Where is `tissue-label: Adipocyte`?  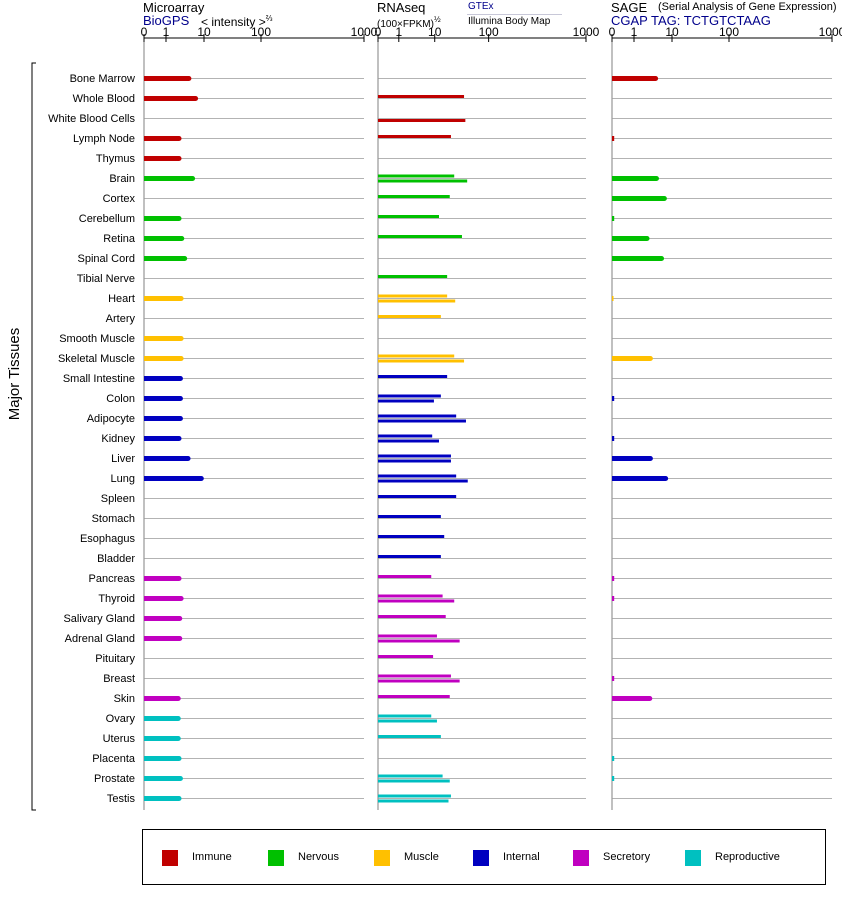
tissue-label: Adipocyte is located at coordinates (111, 419).